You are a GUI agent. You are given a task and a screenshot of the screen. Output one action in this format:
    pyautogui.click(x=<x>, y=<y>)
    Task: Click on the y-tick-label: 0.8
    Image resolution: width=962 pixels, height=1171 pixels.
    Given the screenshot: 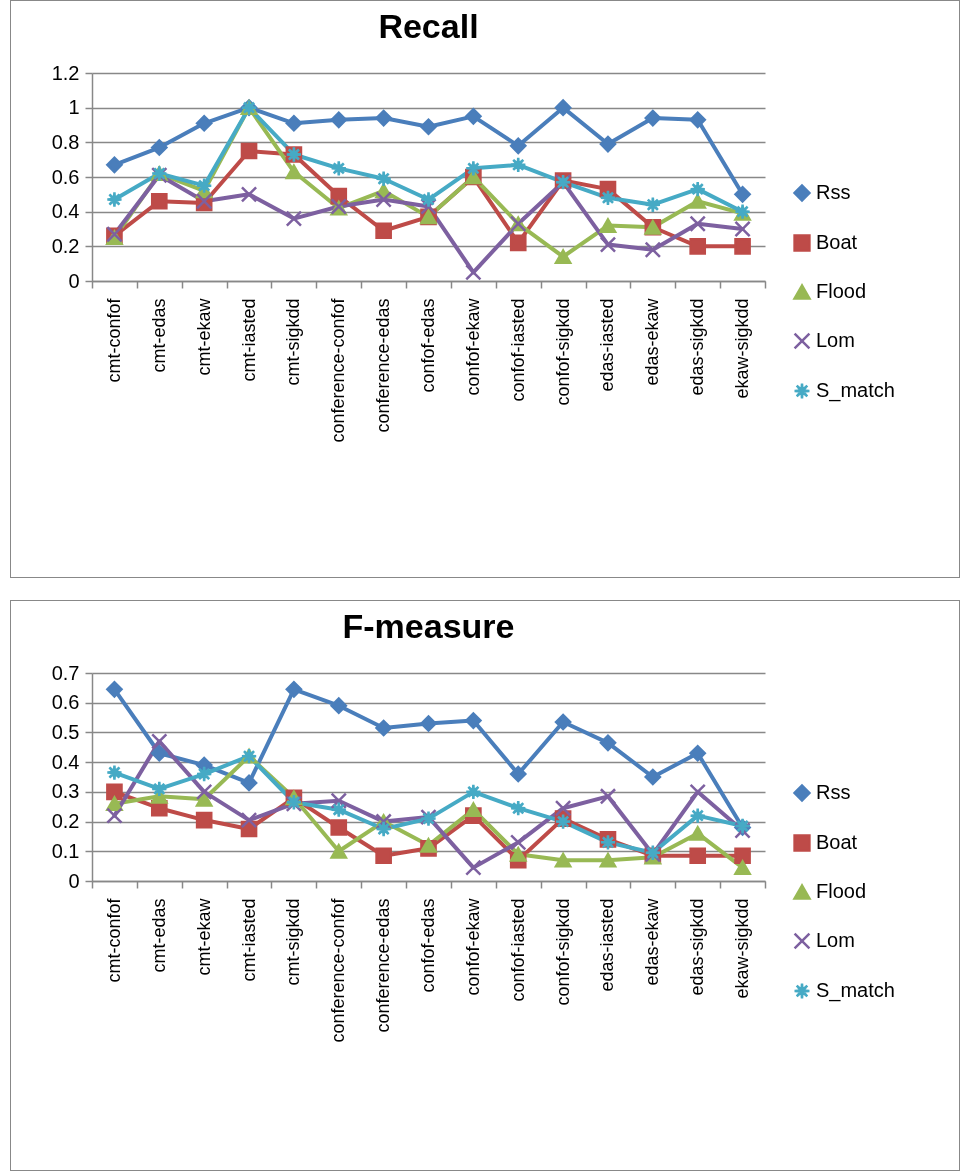 What is the action you would take?
    pyautogui.click(x=65, y=141)
    